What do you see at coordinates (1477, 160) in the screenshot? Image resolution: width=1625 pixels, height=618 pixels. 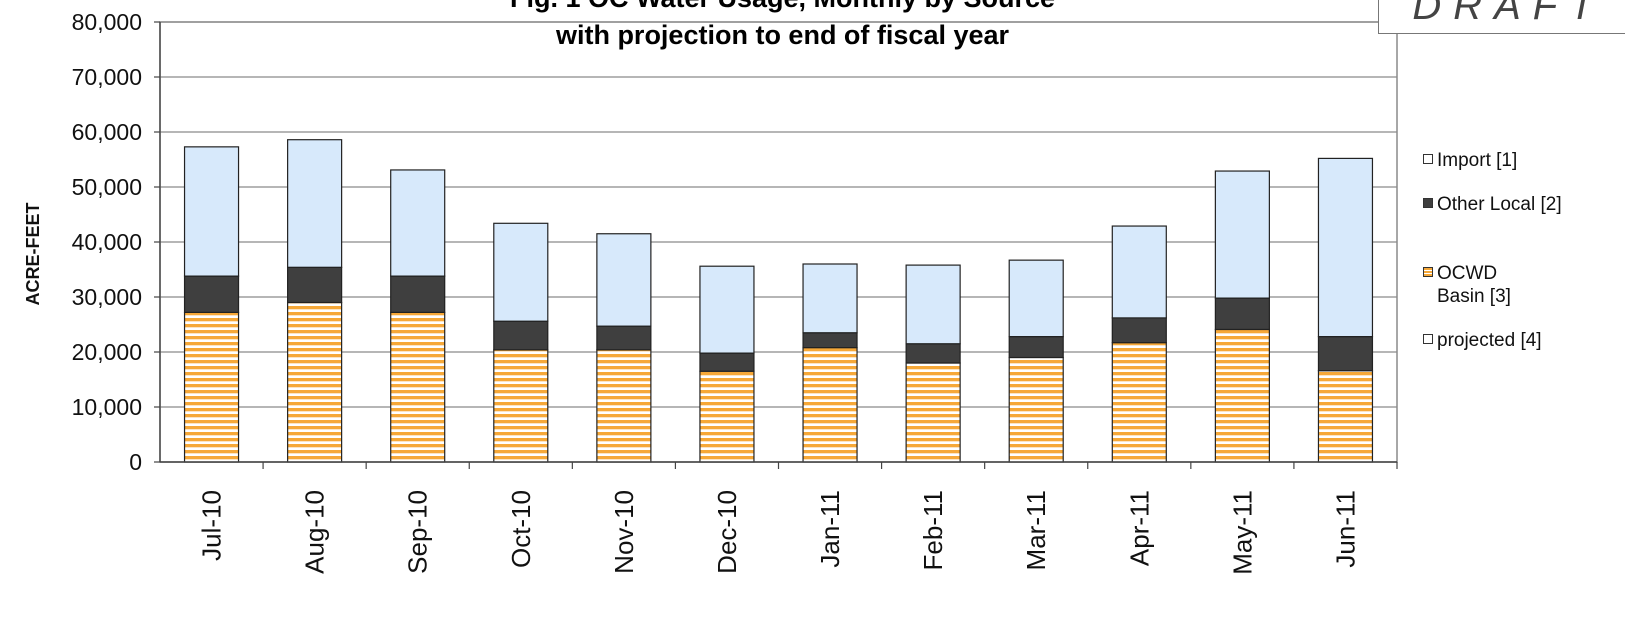 I see `legend-label-import: Import [1]` at bounding box center [1477, 160].